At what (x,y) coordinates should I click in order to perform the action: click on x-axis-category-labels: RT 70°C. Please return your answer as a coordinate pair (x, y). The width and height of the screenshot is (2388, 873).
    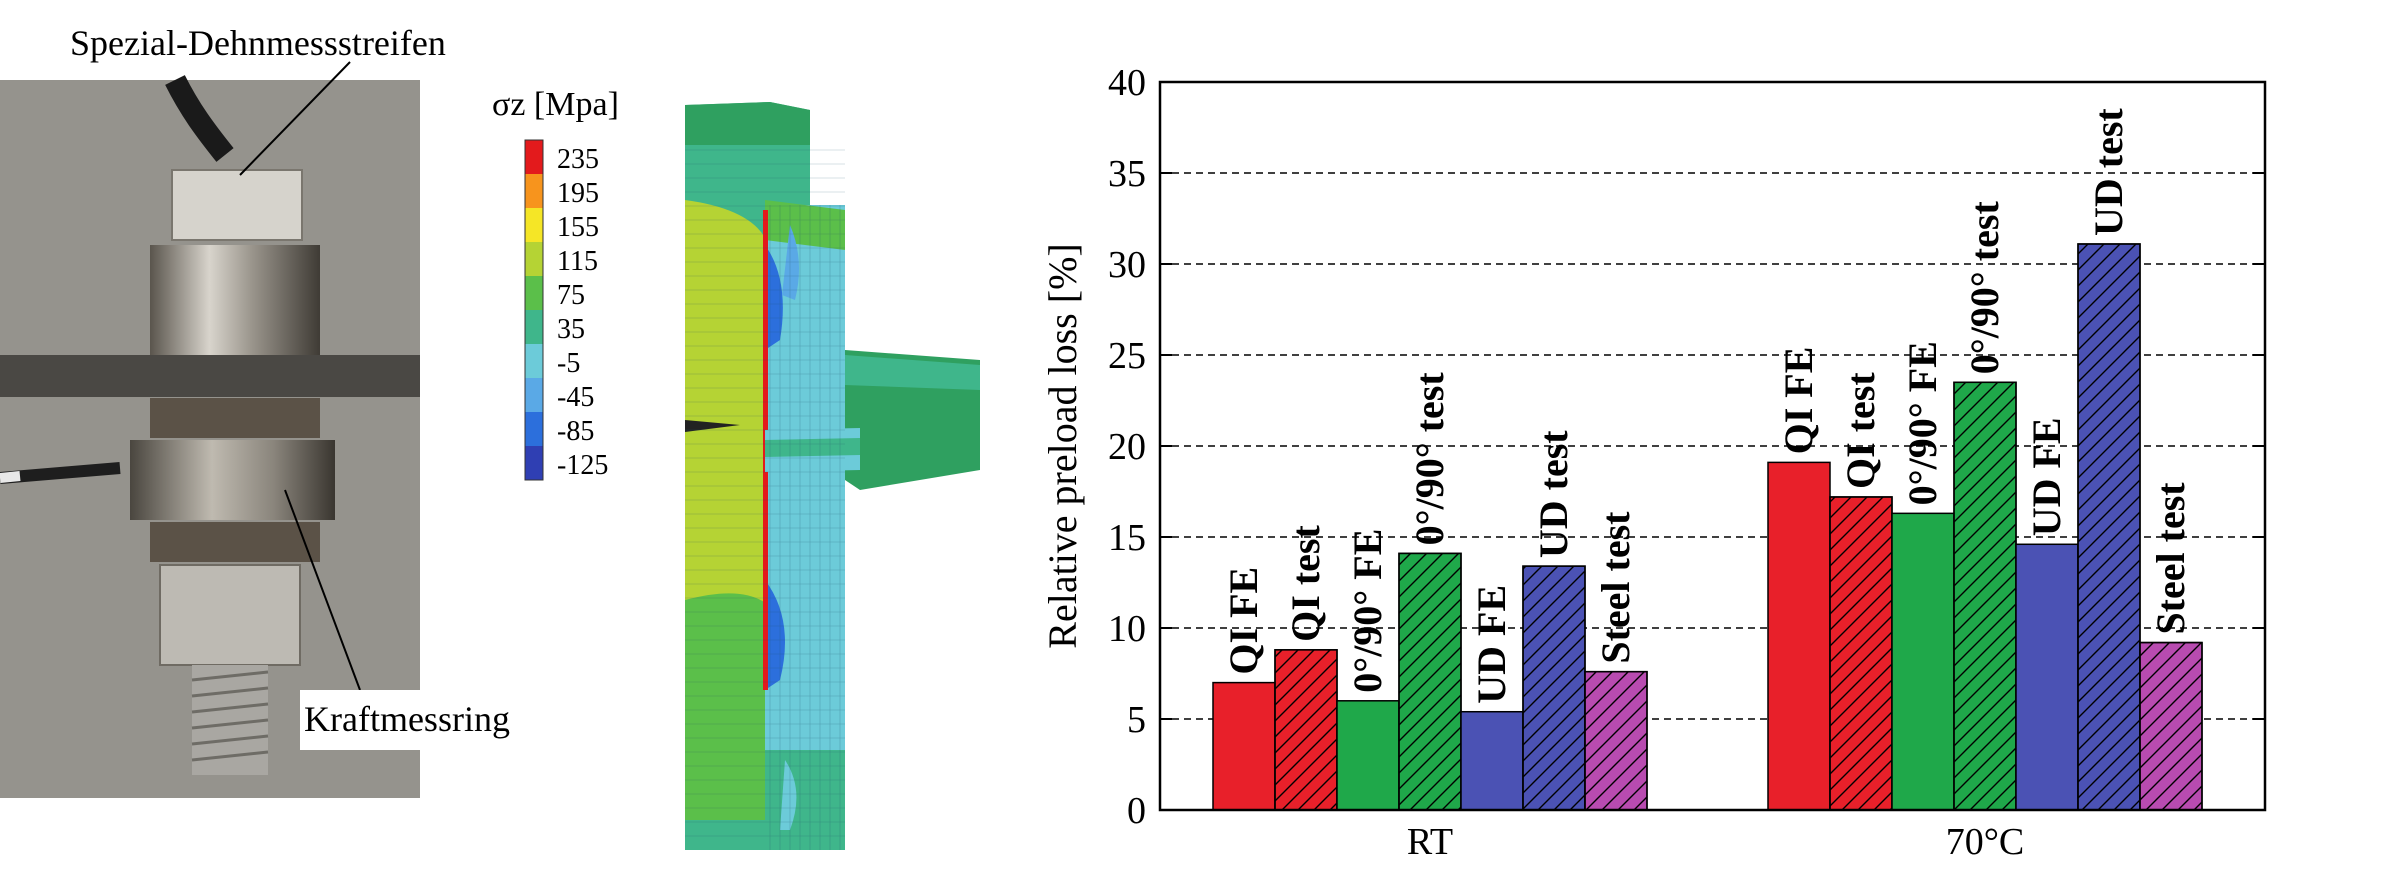
    Looking at the image, I should click on (1715, 842).